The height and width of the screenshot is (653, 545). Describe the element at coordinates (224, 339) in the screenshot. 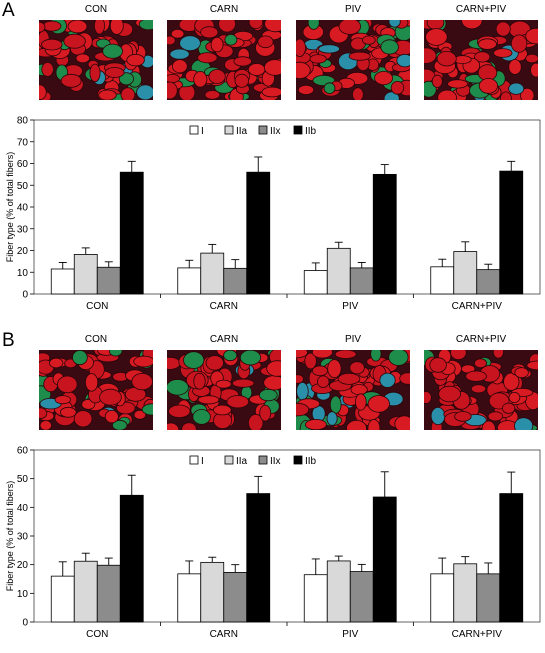

I see `micrograph-title: CARN` at that location.